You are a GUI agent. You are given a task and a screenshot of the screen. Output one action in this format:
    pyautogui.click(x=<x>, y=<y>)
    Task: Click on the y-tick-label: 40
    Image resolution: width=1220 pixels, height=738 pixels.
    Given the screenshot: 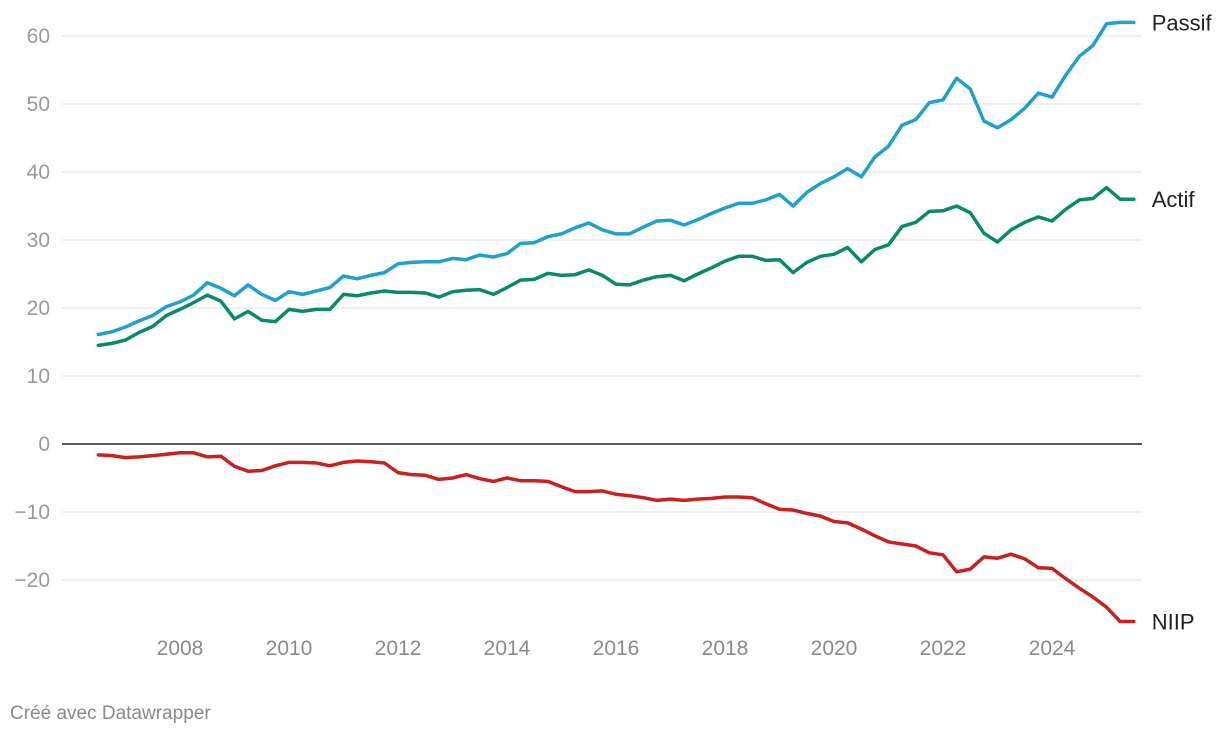 What is the action you would take?
    pyautogui.click(x=38, y=172)
    